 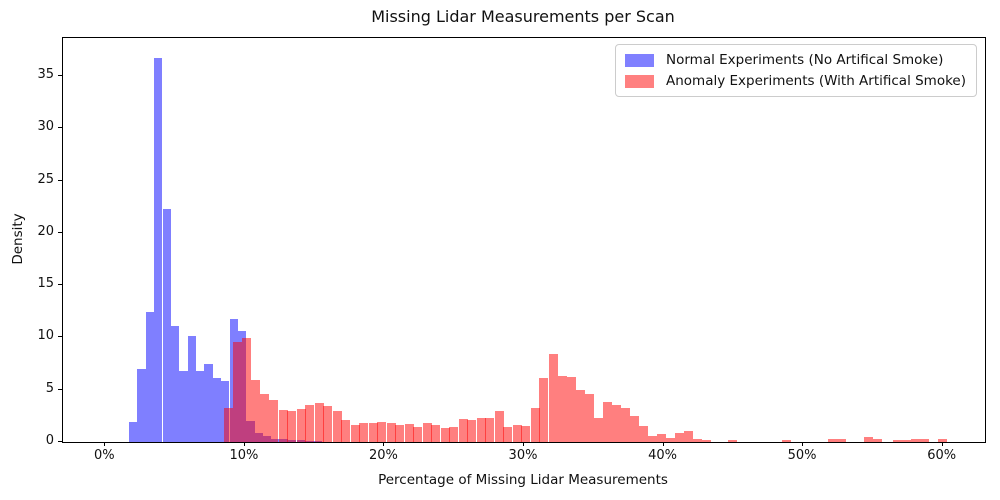 What do you see at coordinates (802, 455) in the screenshot?
I see `x-tick-label: 50%` at bounding box center [802, 455].